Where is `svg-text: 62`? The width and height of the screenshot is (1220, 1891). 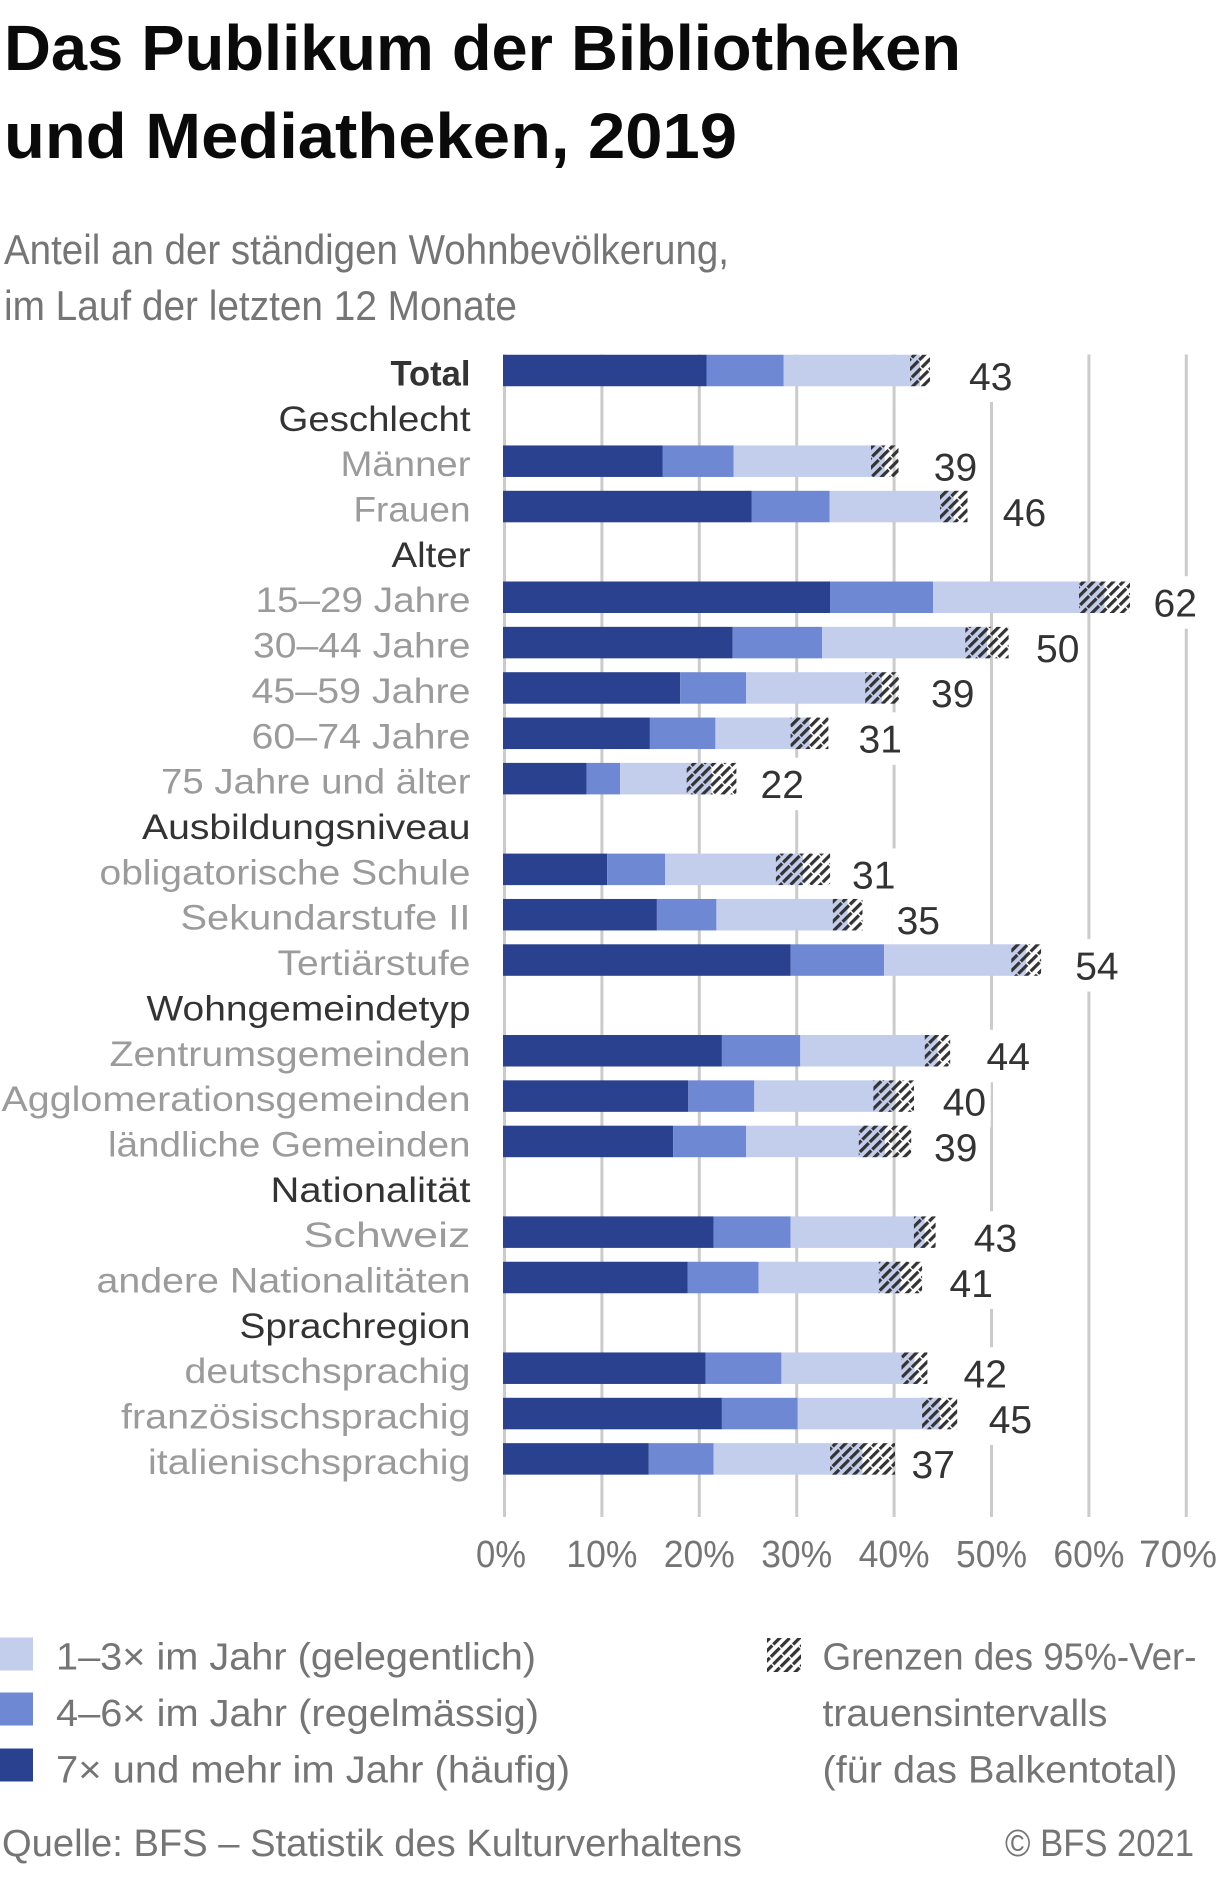
svg-text: 62 is located at coordinates (1175, 604).